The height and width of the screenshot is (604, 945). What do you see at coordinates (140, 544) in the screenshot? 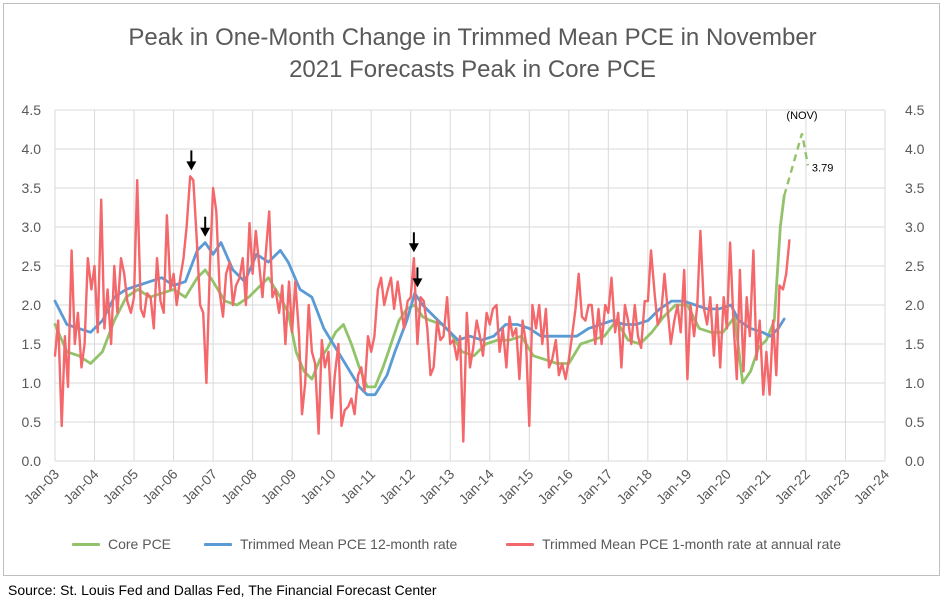
I see `legend-label-core-pce: Core PCE` at bounding box center [140, 544].